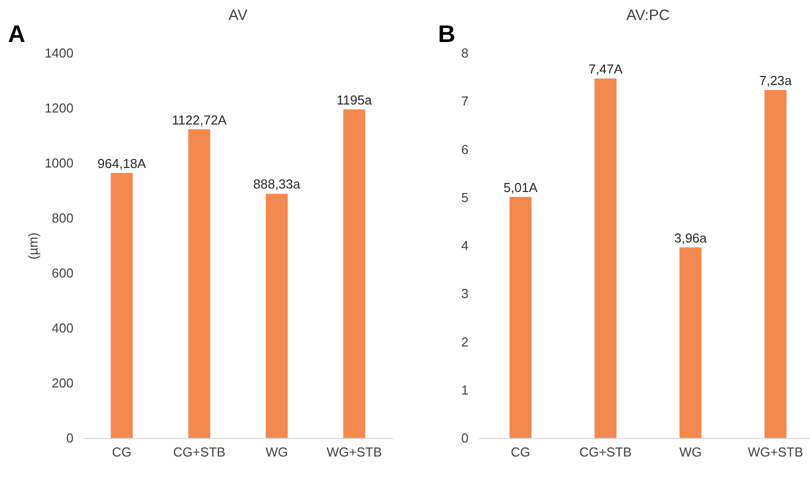 The image size is (810, 478). What do you see at coordinates (238, 15) in the screenshot?
I see `chart-title: AV` at bounding box center [238, 15].